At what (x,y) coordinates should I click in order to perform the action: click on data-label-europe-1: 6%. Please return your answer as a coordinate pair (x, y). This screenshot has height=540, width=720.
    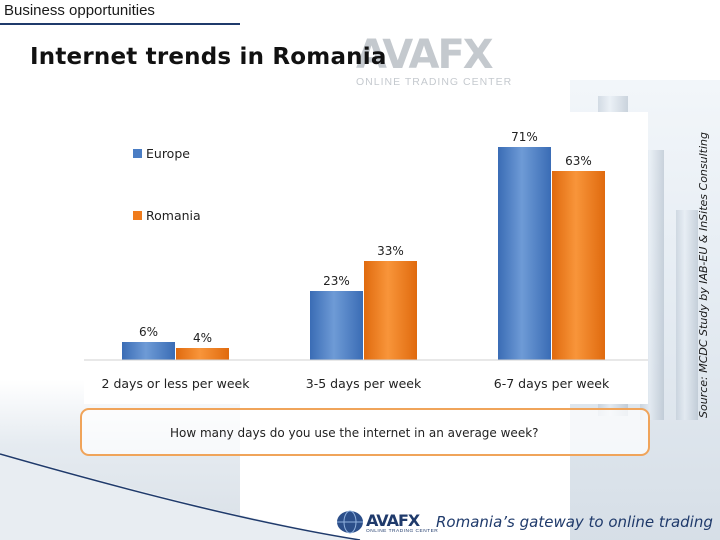
    Looking at the image, I should click on (148, 332).